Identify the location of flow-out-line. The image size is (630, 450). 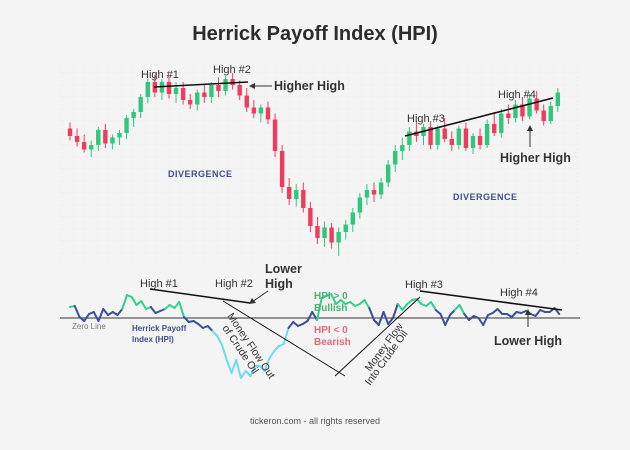
(284, 338).